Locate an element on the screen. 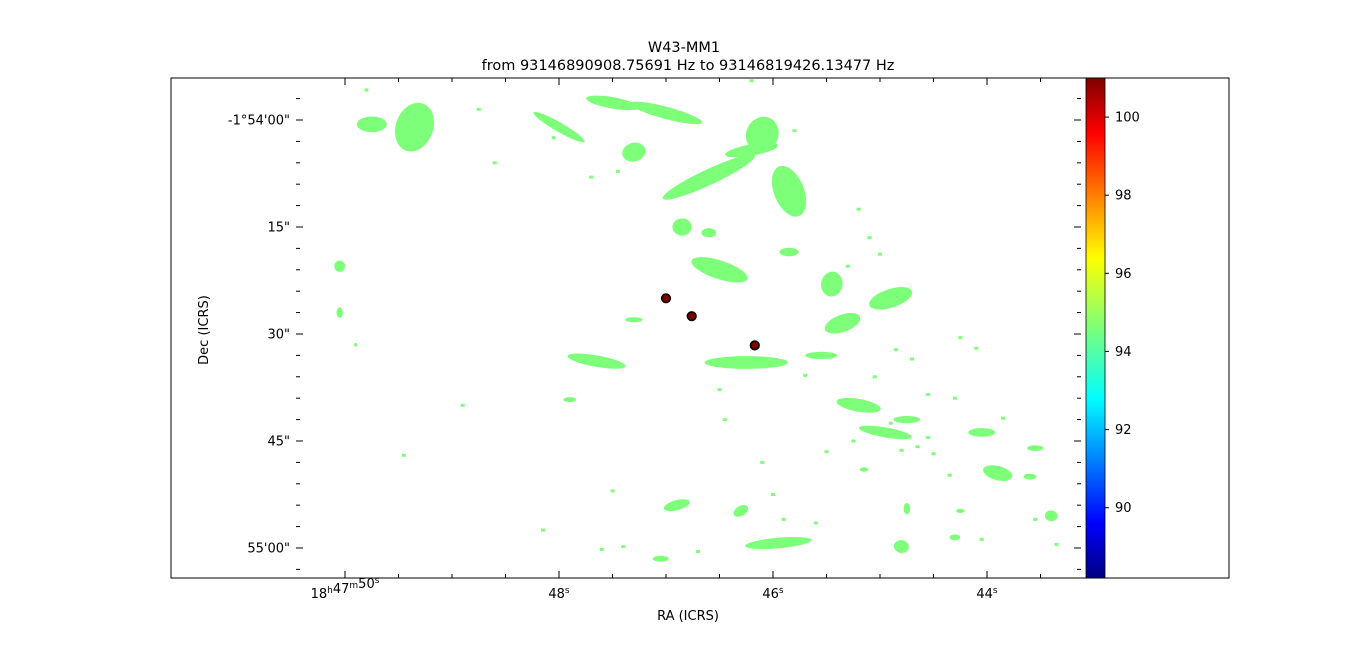 The image size is (1366, 651). colorbar-tick-label: 98 is located at coordinates (1123, 196).